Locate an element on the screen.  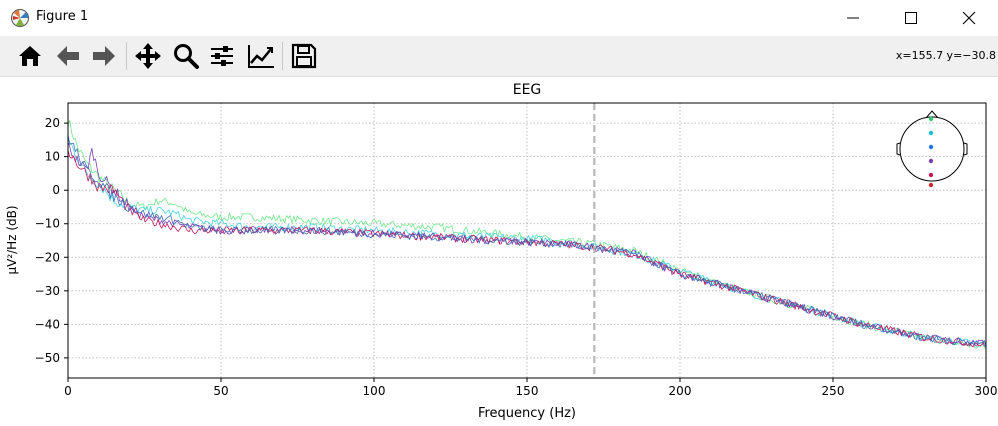
x-tick-label: 50 is located at coordinates (220, 391).